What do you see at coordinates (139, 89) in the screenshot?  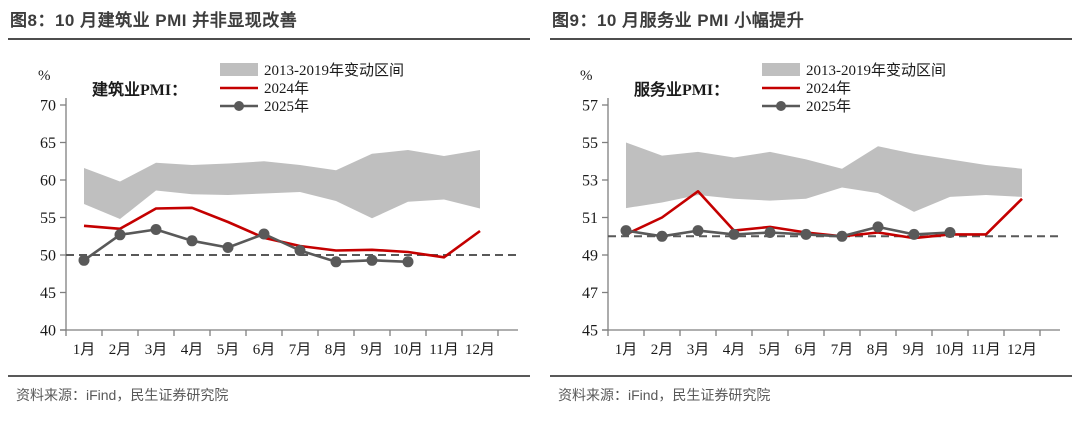 I see `series-caption: 建筑业PMI：` at bounding box center [139, 89].